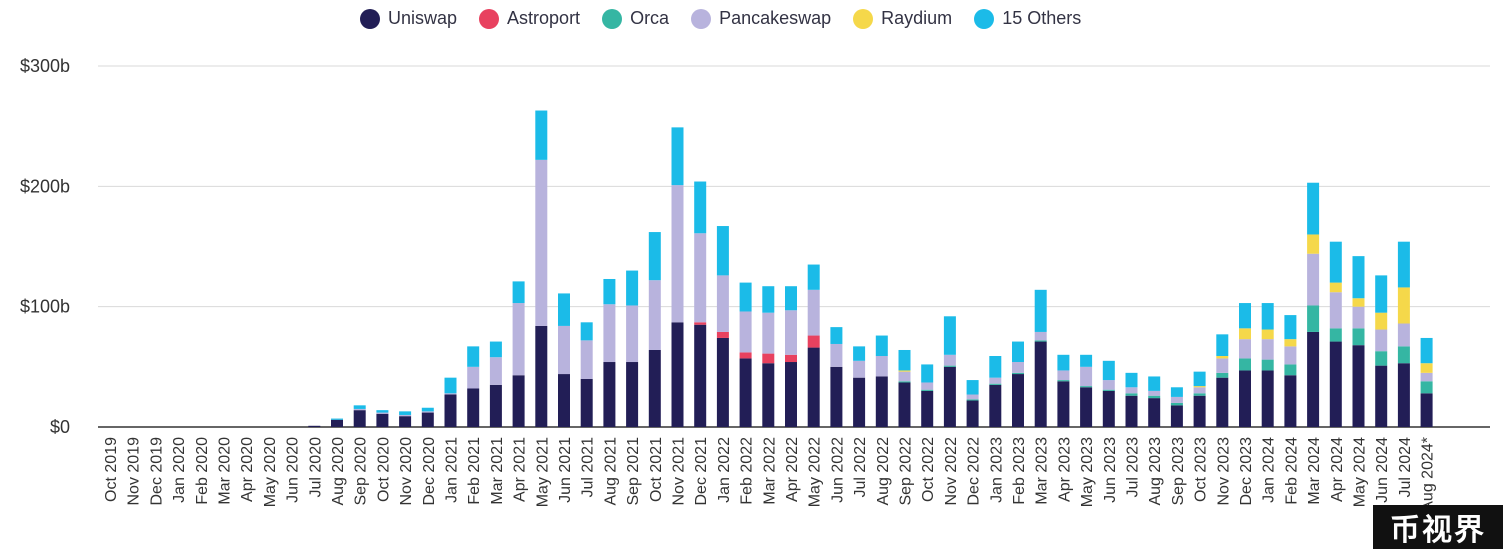 The image size is (1503, 549). What do you see at coordinates (406, 471) in the screenshot?
I see `x-tick-label: Nov 2020` at bounding box center [406, 471].